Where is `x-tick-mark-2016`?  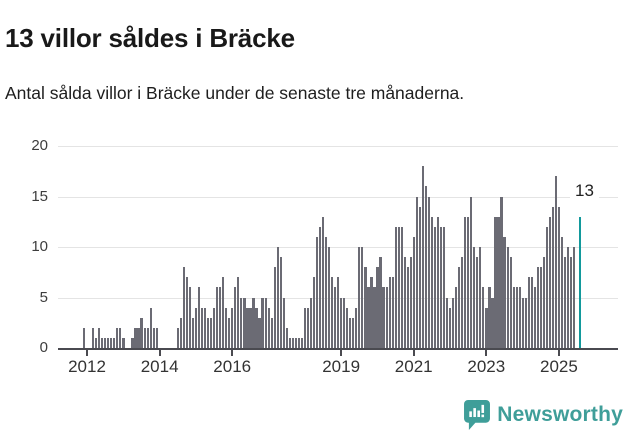 x-tick-mark-2016 is located at coordinates (232, 353).